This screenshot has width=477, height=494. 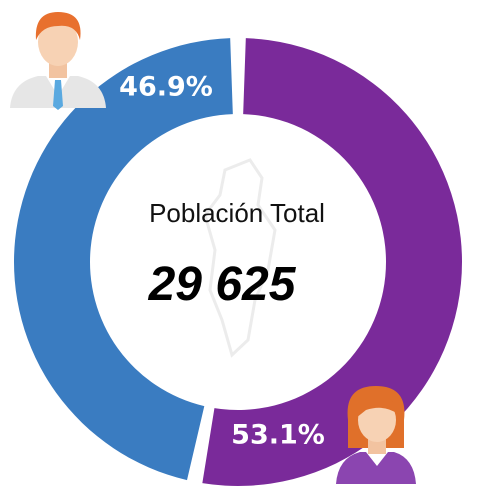 I want to click on center-title: Población Total, so click(x=237, y=213).